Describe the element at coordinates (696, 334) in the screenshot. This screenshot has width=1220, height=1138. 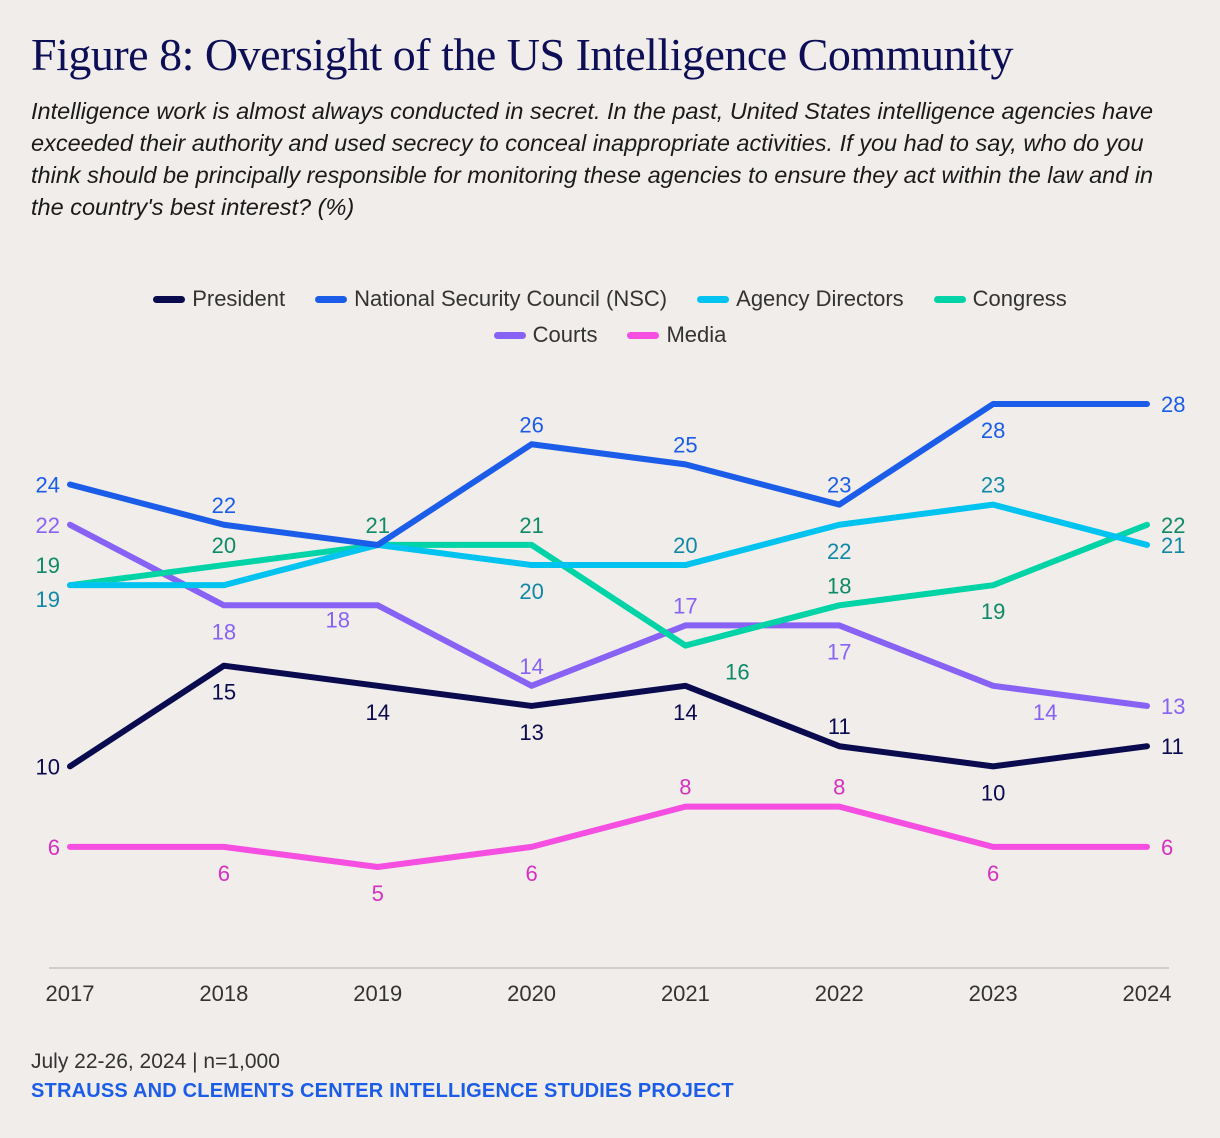
I see `legend-label: Media` at that location.